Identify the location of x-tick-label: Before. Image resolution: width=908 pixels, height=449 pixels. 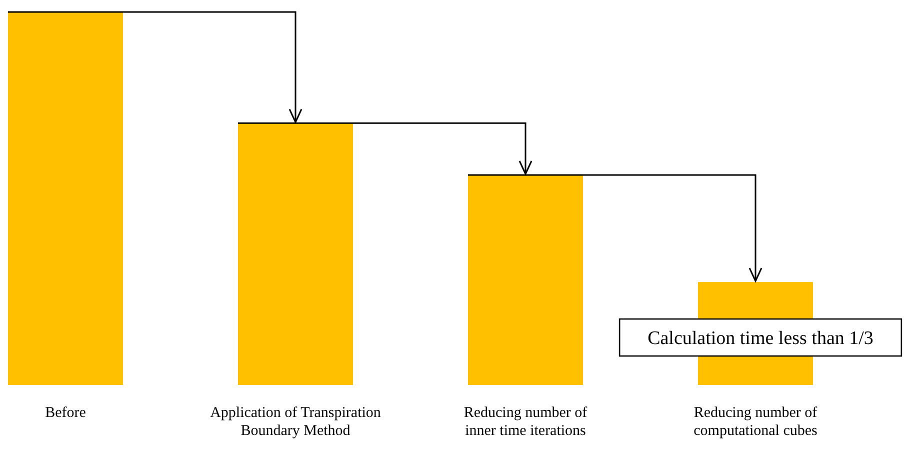
(65, 413).